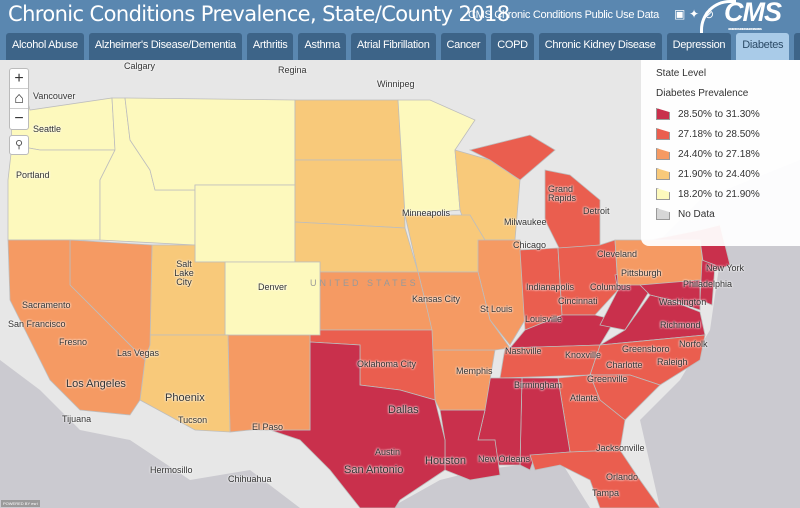  What do you see at coordinates (322, 46) in the screenshot?
I see `tab-asthma: Asthma` at bounding box center [322, 46].